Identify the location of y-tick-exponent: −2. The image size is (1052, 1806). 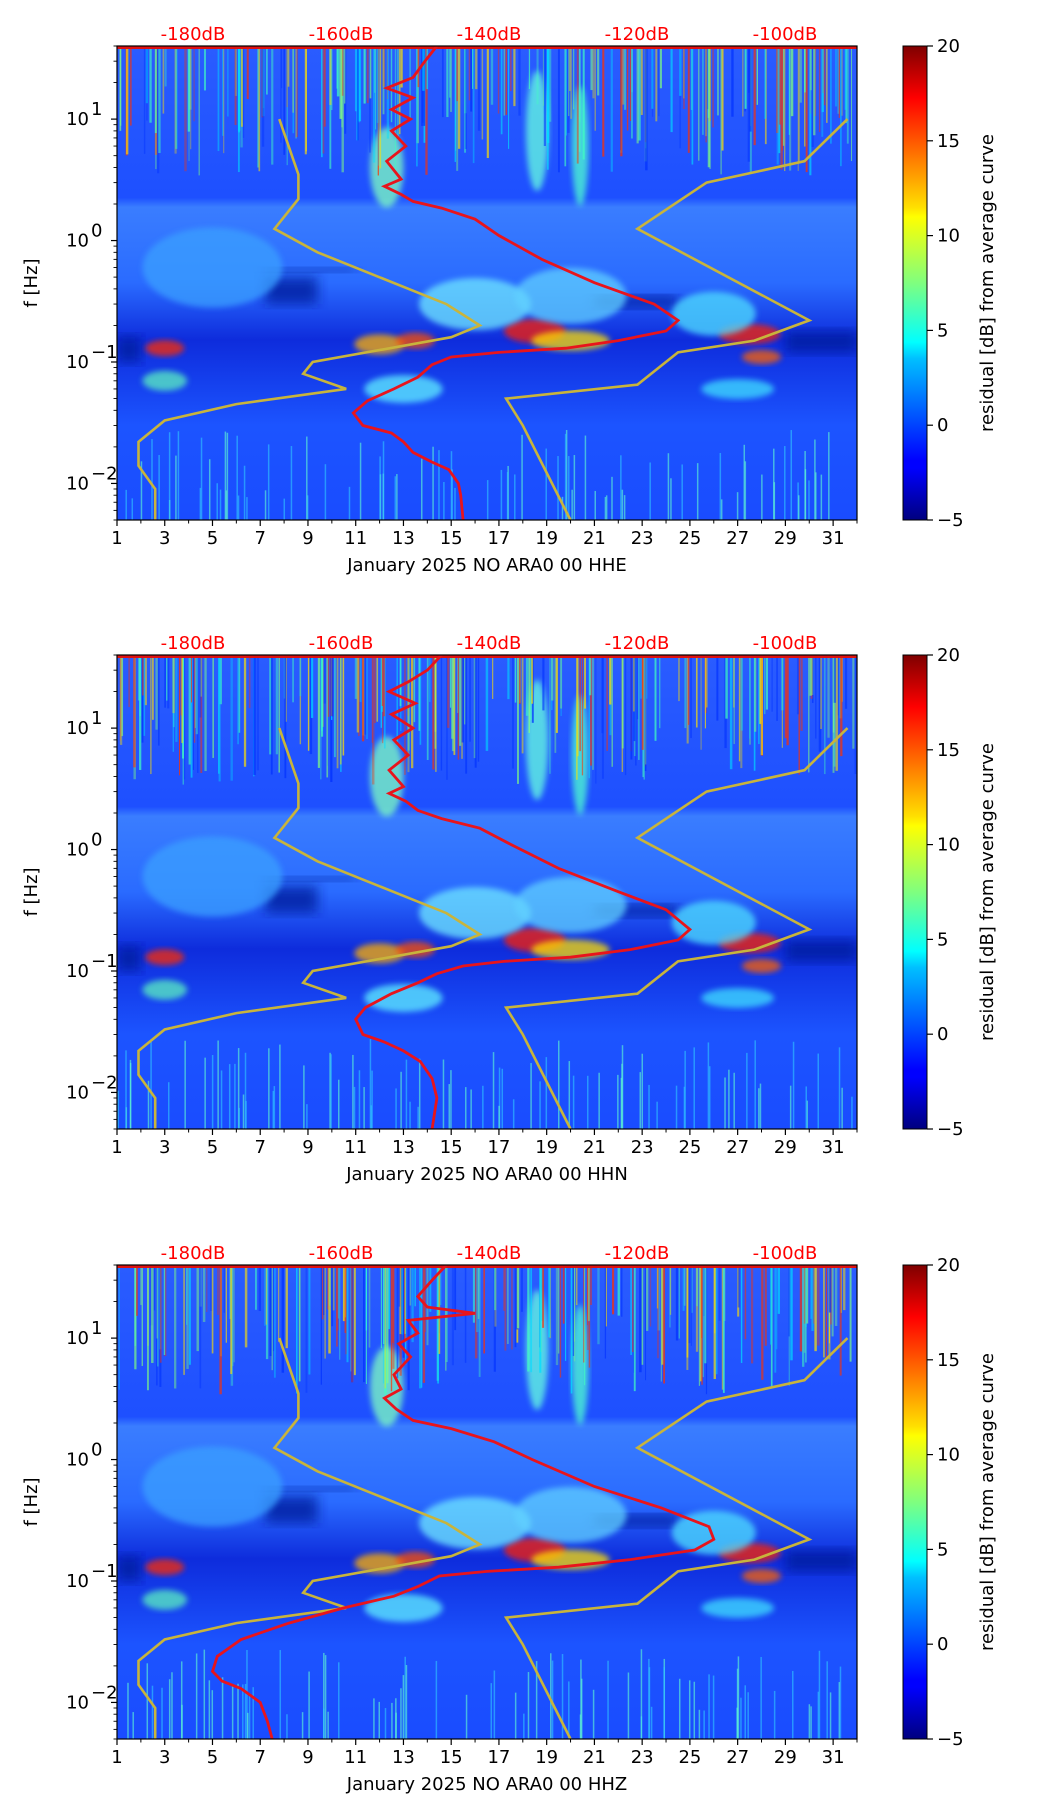
(104, 1082).